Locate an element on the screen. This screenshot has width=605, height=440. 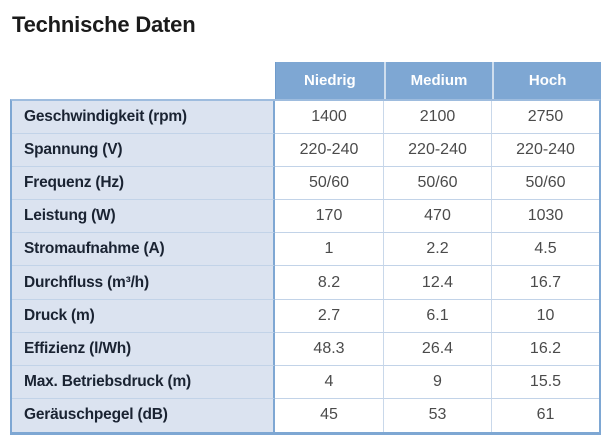
cell-value: 2100 is located at coordinates (437, 118).